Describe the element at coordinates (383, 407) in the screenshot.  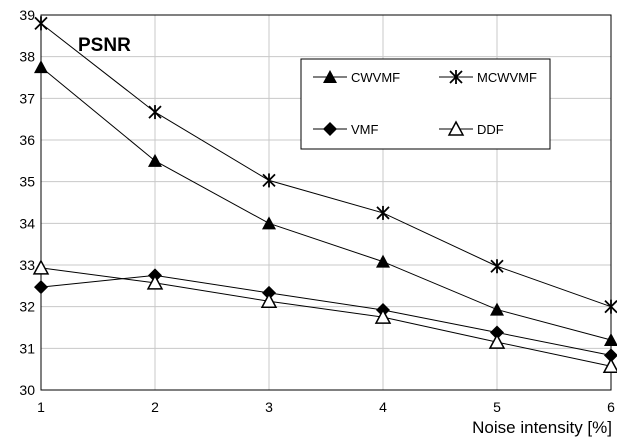
I see `x-tick-label: 4` at that location.